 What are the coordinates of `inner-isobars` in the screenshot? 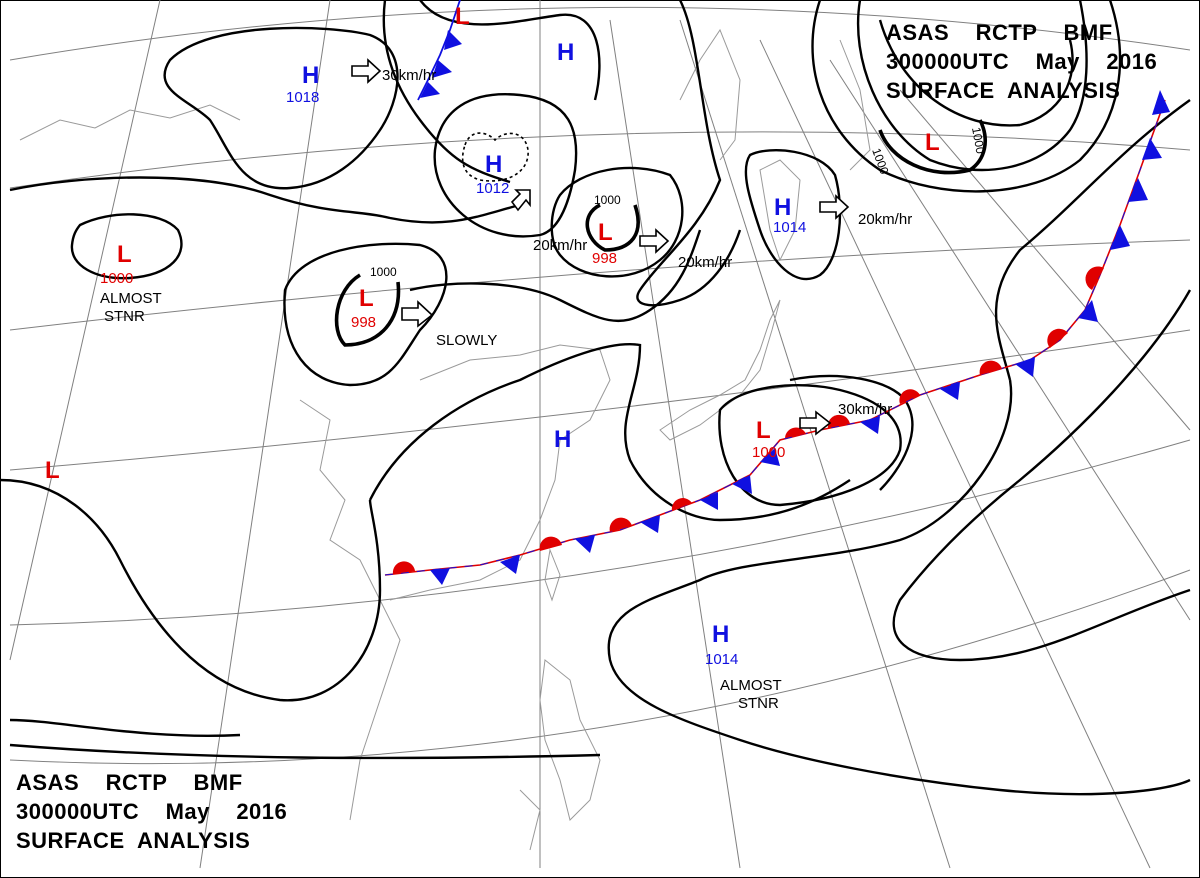 It's located at (660, 233).